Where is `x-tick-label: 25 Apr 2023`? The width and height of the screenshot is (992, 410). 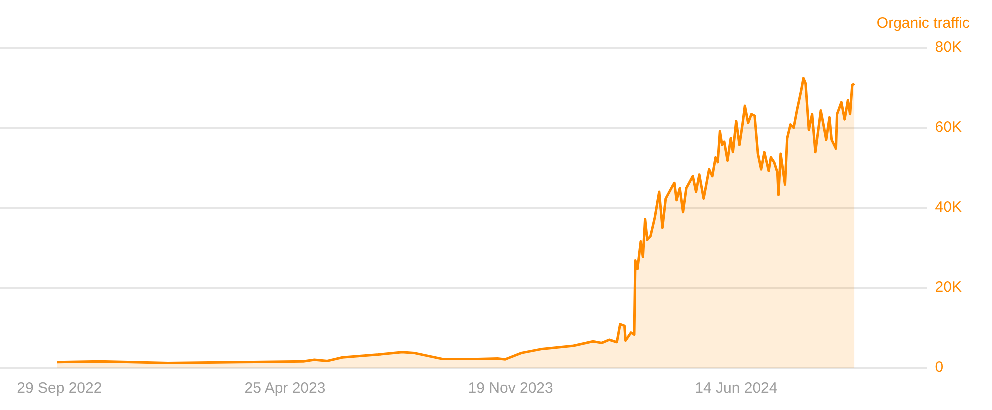
x-tick-label: 25 Apr 2023 is located at coordinates (285, 389).